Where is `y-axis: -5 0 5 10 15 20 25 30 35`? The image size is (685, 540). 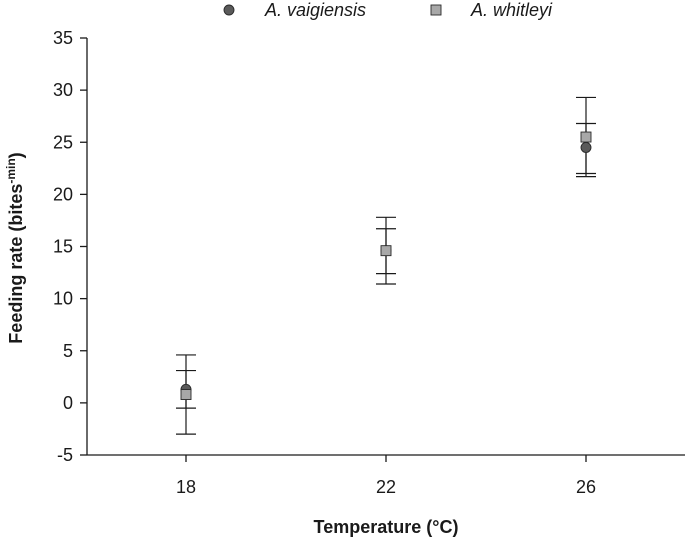
y-axis: -5 0 5 10 15 20 25 30 35 is located at coordinates (70, 246).